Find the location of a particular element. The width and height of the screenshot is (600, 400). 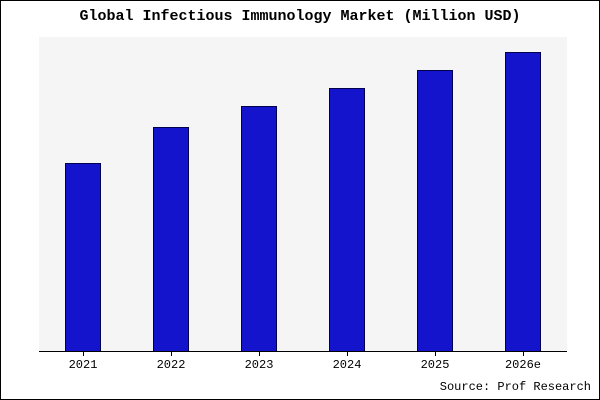

x-labels: 2021 2022 2023 2024 2025 2026e is located at coordinates (303, 362).